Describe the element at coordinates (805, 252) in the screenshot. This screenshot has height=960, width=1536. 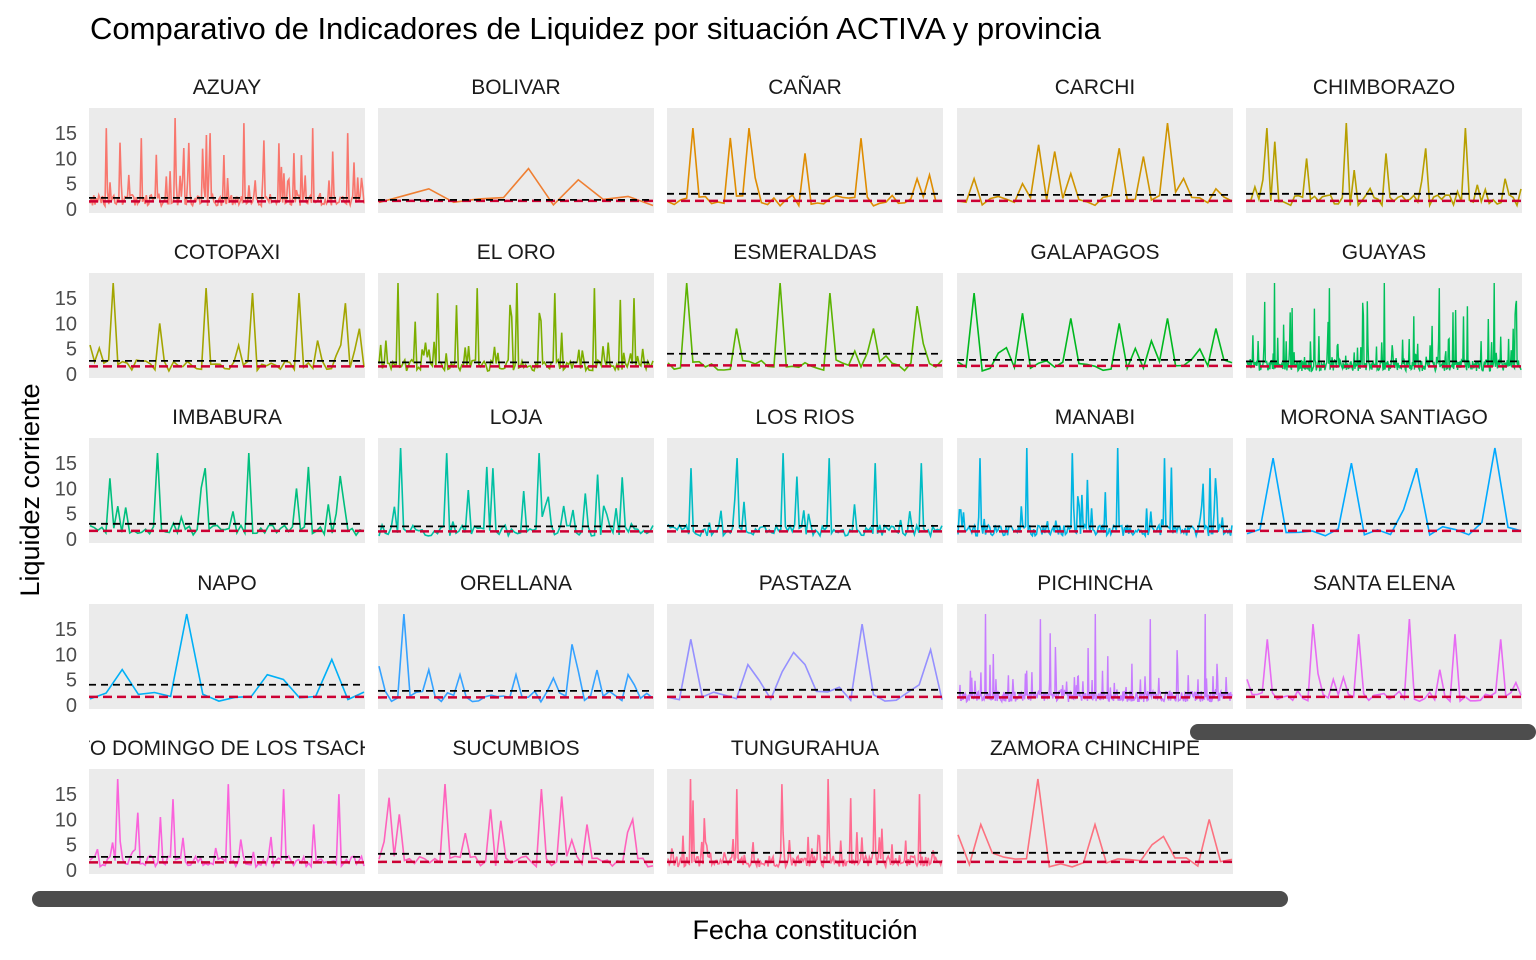
I see `facet-strip-label: ESMERALDAS` at that location.